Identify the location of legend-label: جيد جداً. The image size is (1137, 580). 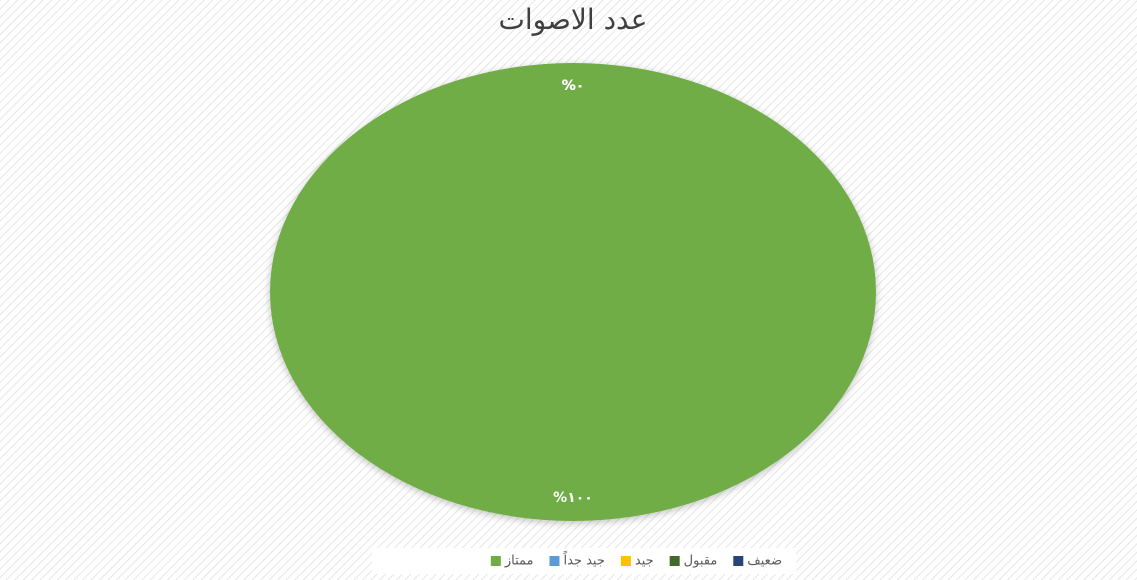
(584, 560).